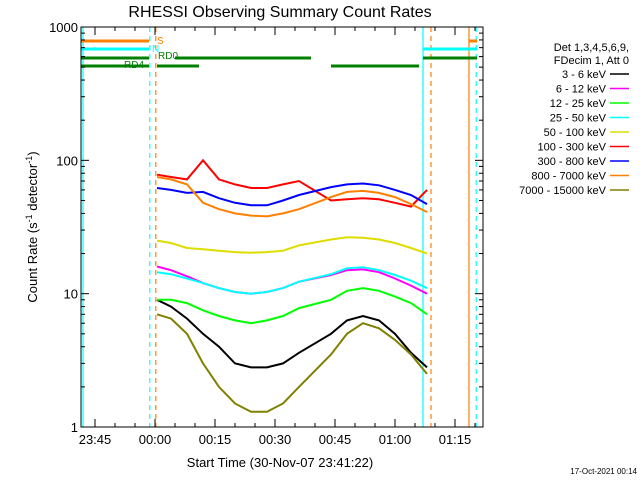  I want to click on legend-header-line-2: FDecim 1, Att 0, so click(591, 61).